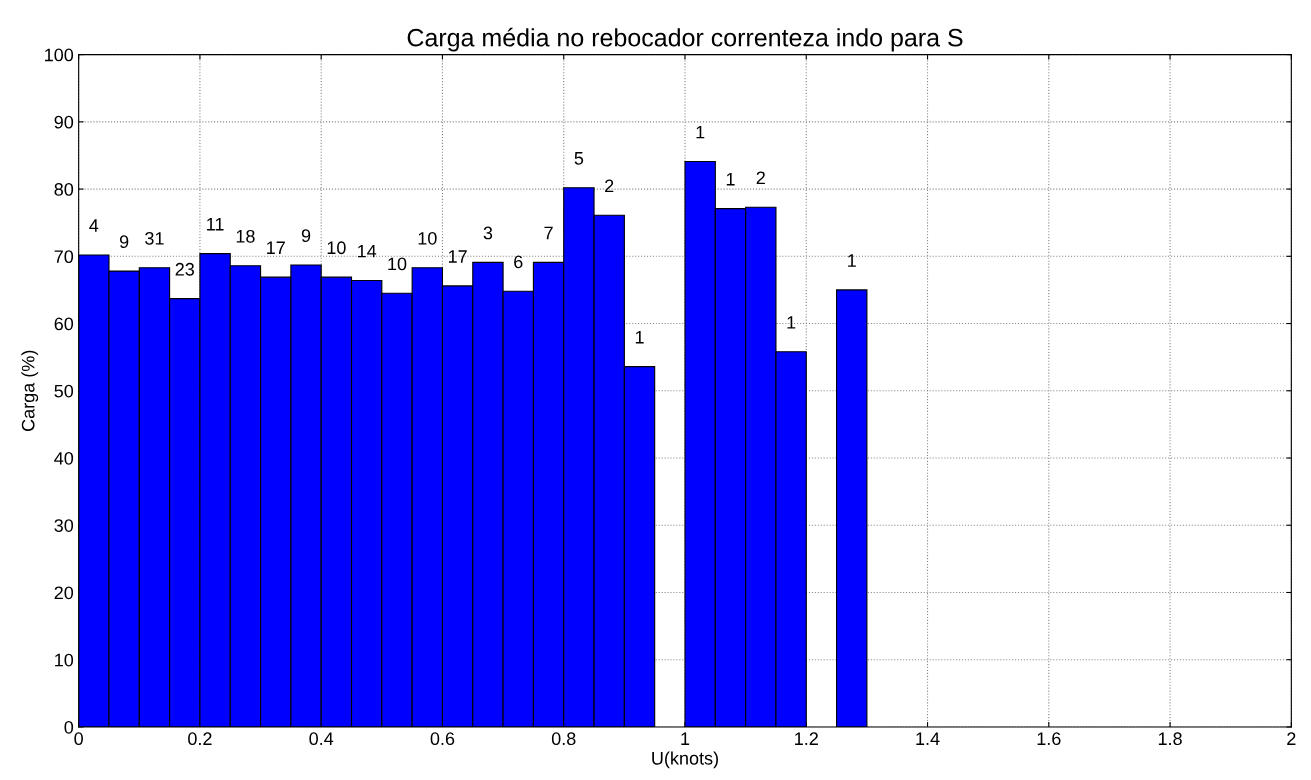  Describe the element at coordinates (1170, 739) in the screenshot. I see `x-tick-label: 1.8` at that location.